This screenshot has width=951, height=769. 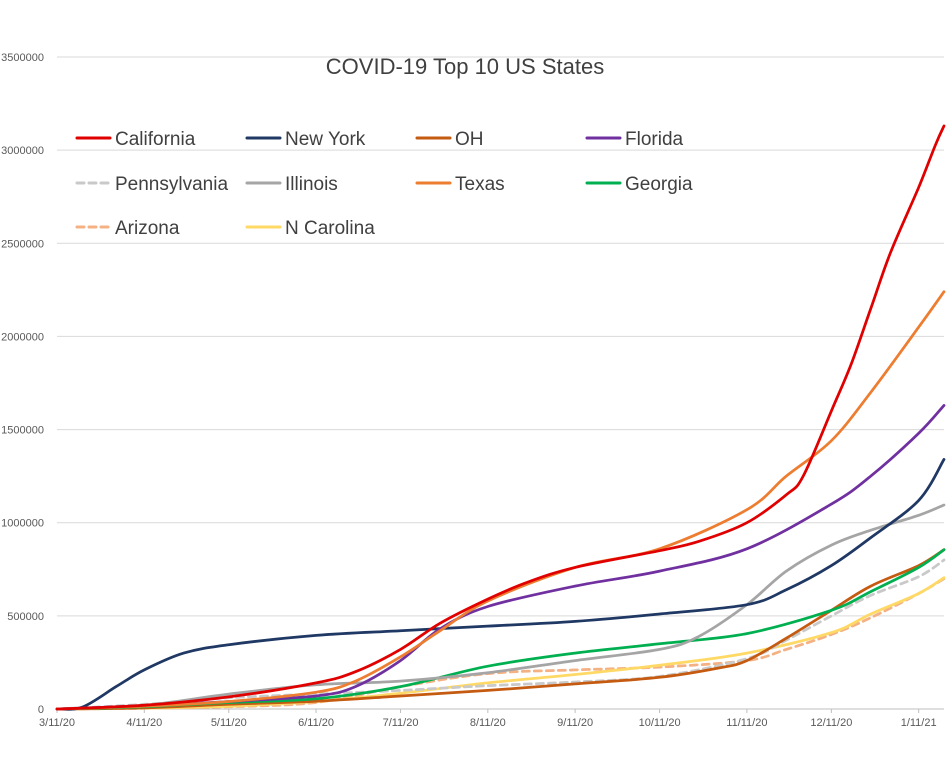 I want to click on legend-label-texas: Texas, so click(x=480, y=184).